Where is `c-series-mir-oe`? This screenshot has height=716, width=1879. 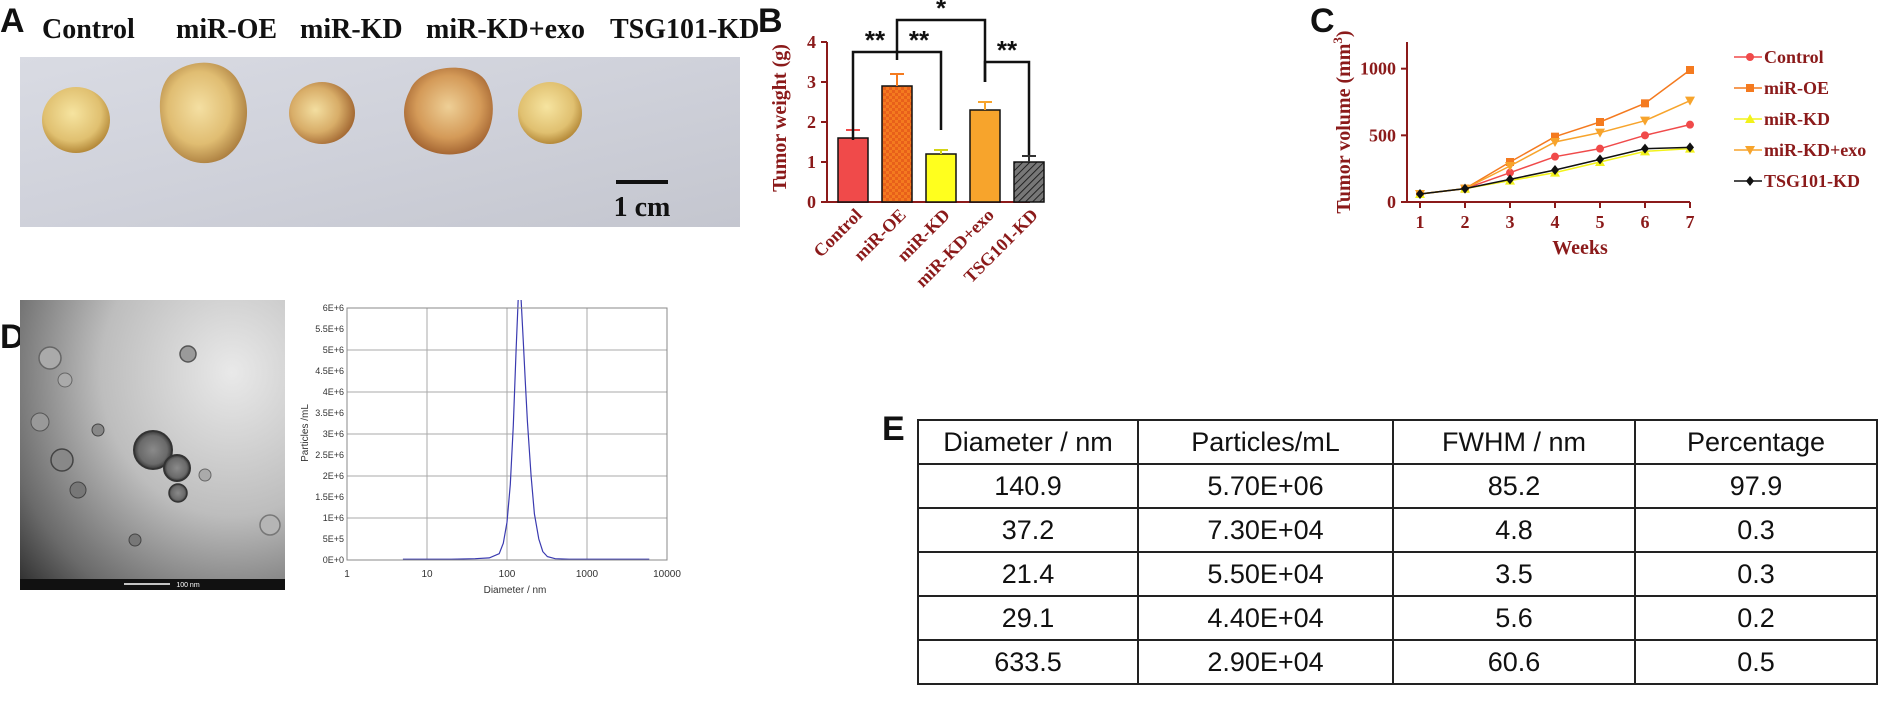 c-series-mir-oe is located at coordinates (1555, 132).